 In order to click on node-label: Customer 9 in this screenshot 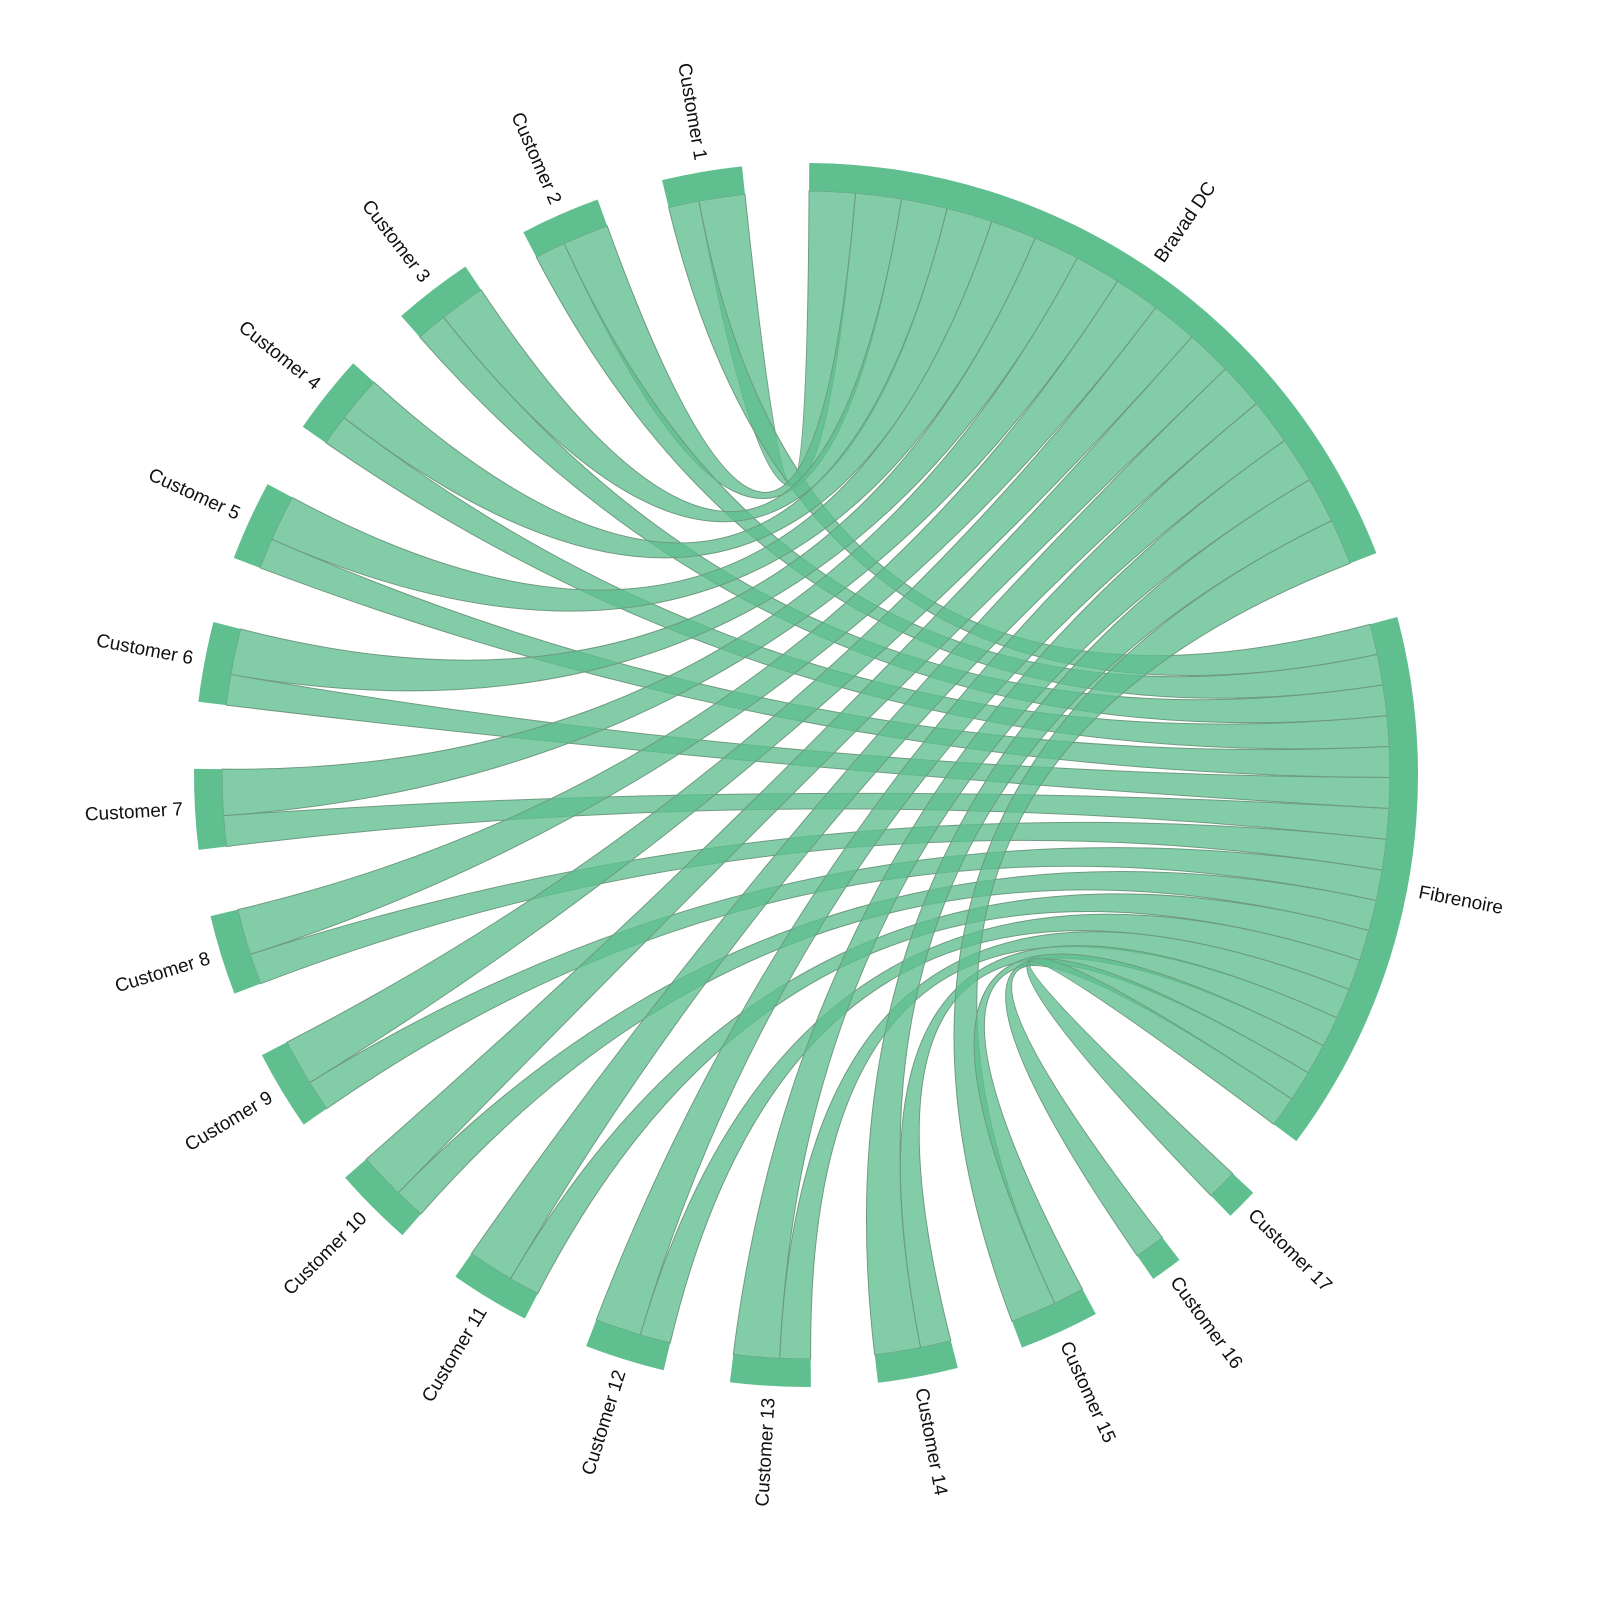, I will do `click(229, 1121)`.